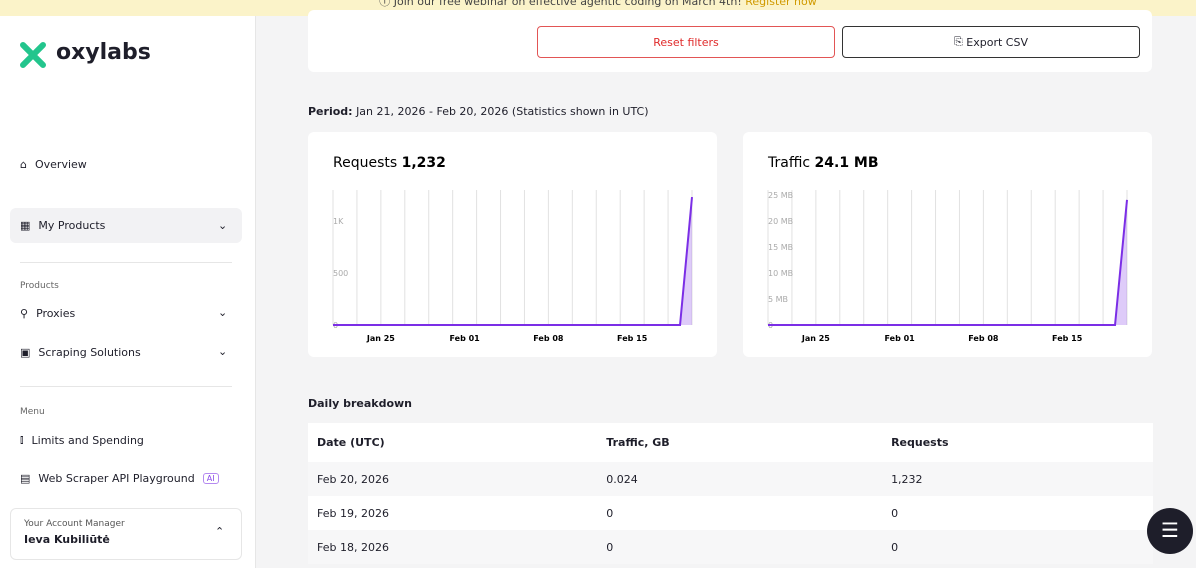 The height and width of the screenshot is (568, 1196). What do you see at coordinates (32, 412) in the screenshot?
I see `section-heading: Menu` at bounding box center [32, 412].